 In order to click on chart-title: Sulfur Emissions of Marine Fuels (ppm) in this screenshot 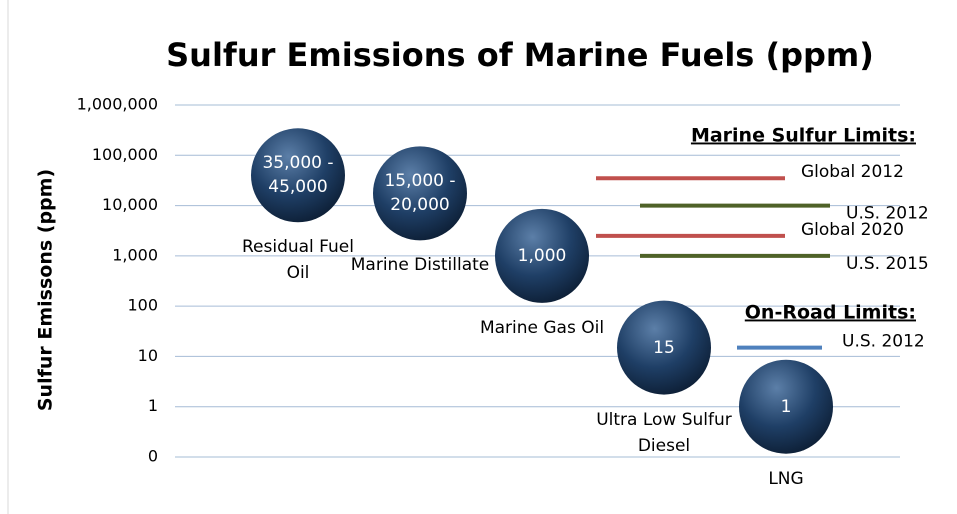, I will do `click(520, 55)`.